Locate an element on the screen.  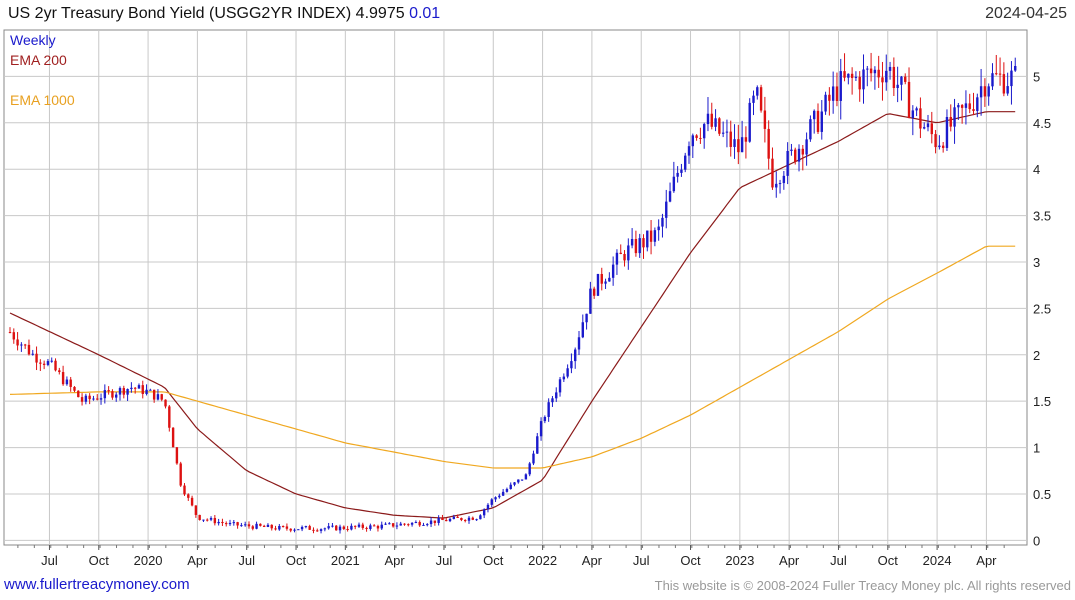
x-tick-label: 2024 is located at coordinates (937, 560).